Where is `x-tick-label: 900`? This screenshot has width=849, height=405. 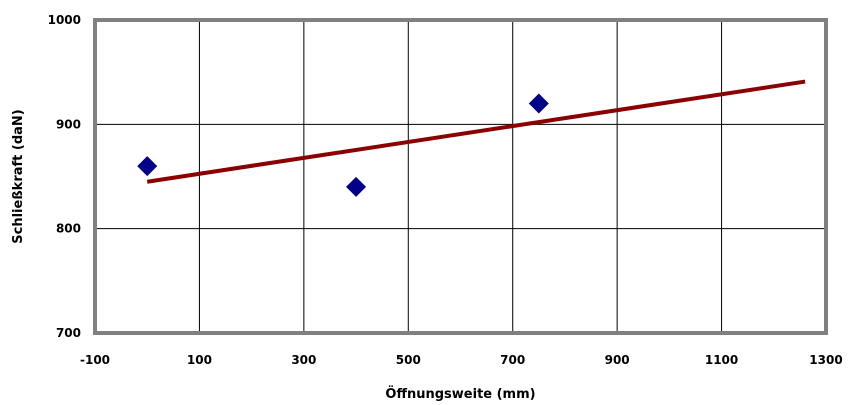 x-tick-label: 900 is located at coordinates (617, 360).